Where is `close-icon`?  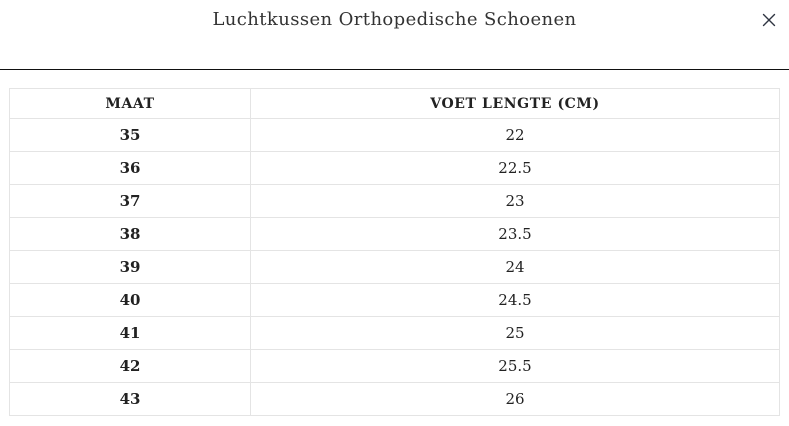 close-icon is located at coordinates (769, 20).